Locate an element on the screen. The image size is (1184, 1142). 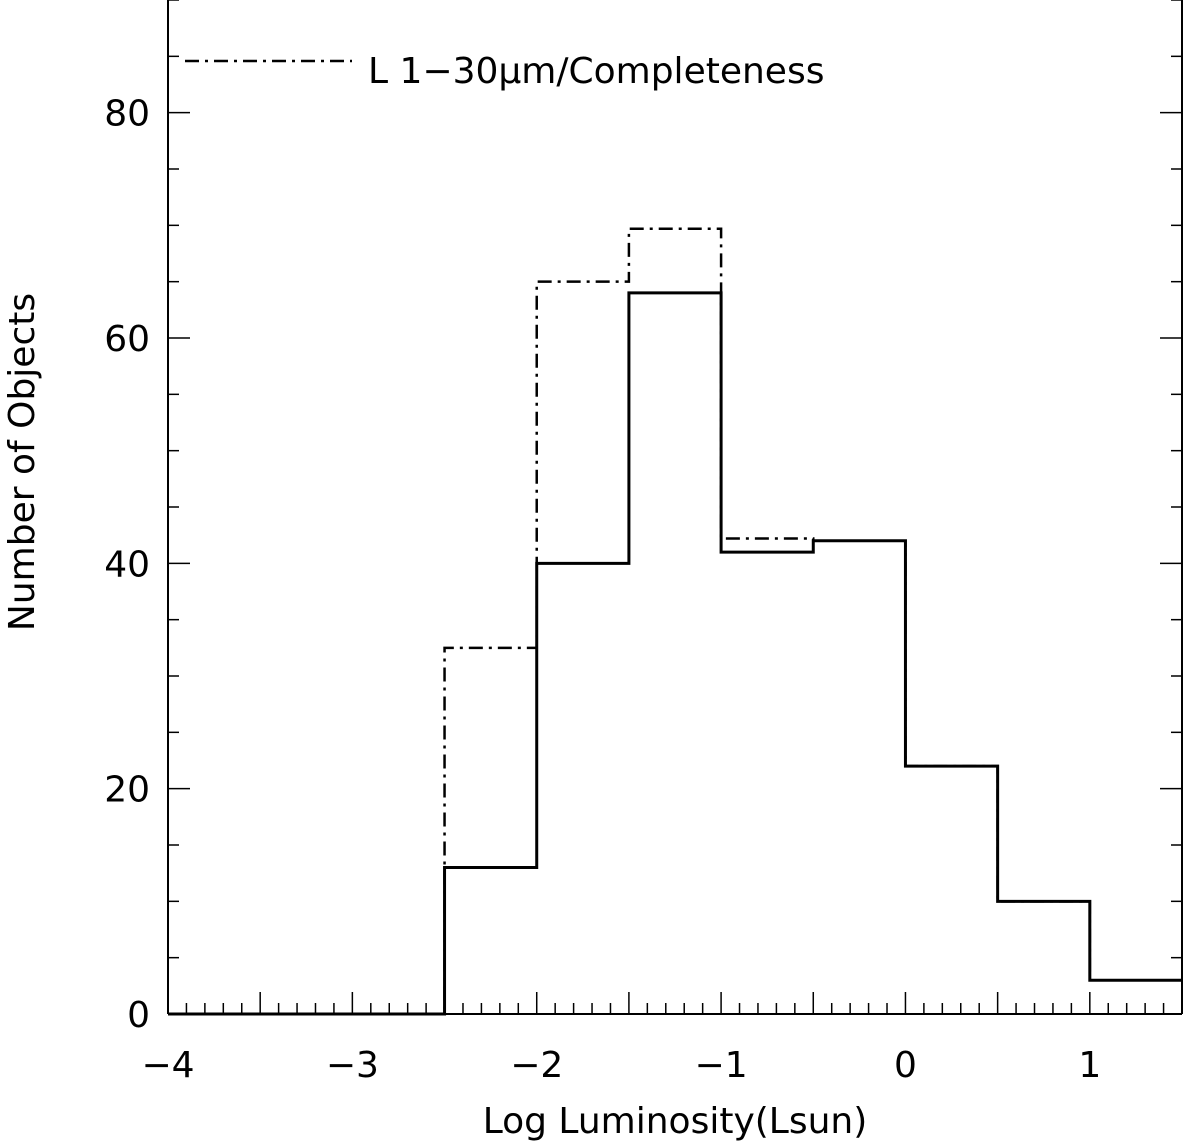
x-axis-title: Log Luminosity(Lsun) is located at coordinates (675, 1121).